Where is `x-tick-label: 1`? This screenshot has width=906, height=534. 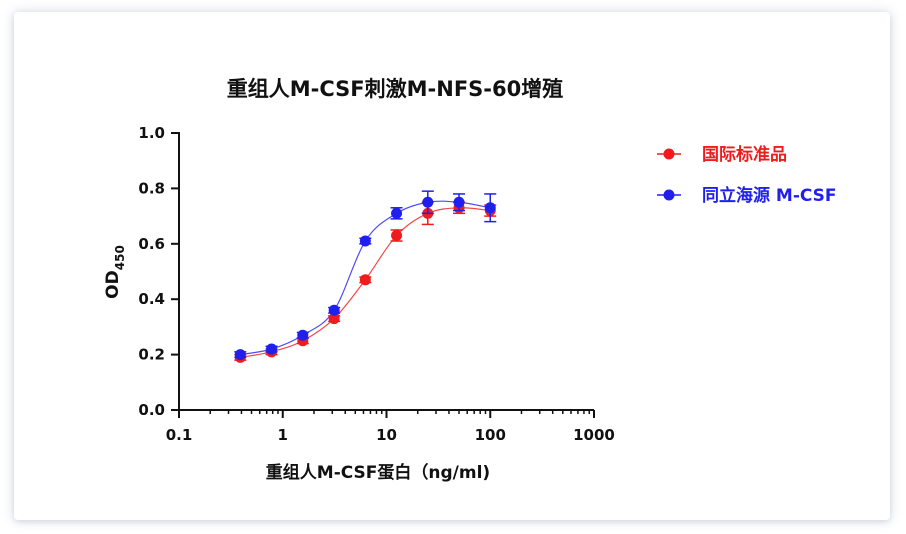
x-tick-label: 1 is located at coordinates (283, 435).